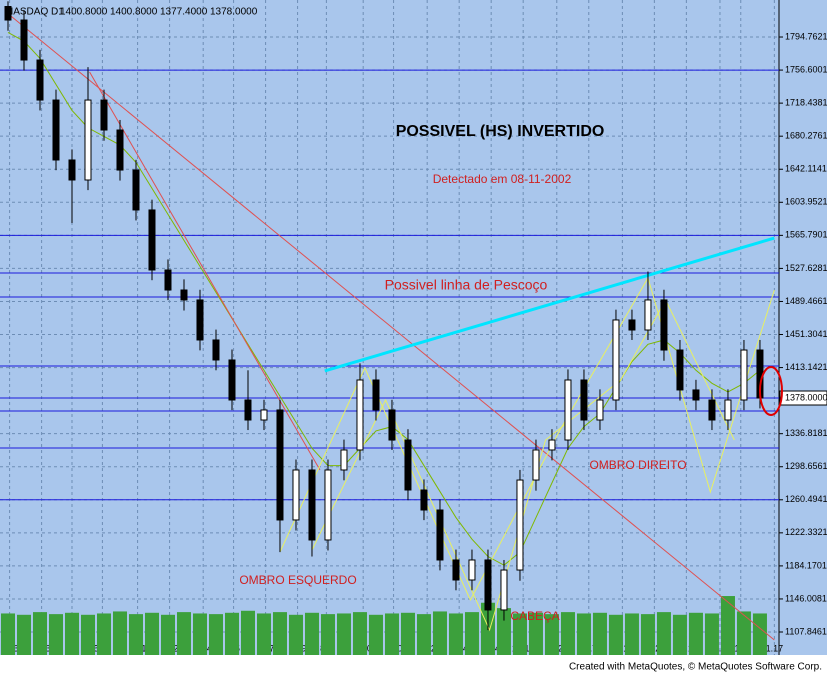 This screenshot has width=827, height=675. Describe the element at coordinates (806, 466) in the screenshot. I see `y-tick-label: 1298.6561` at that location.